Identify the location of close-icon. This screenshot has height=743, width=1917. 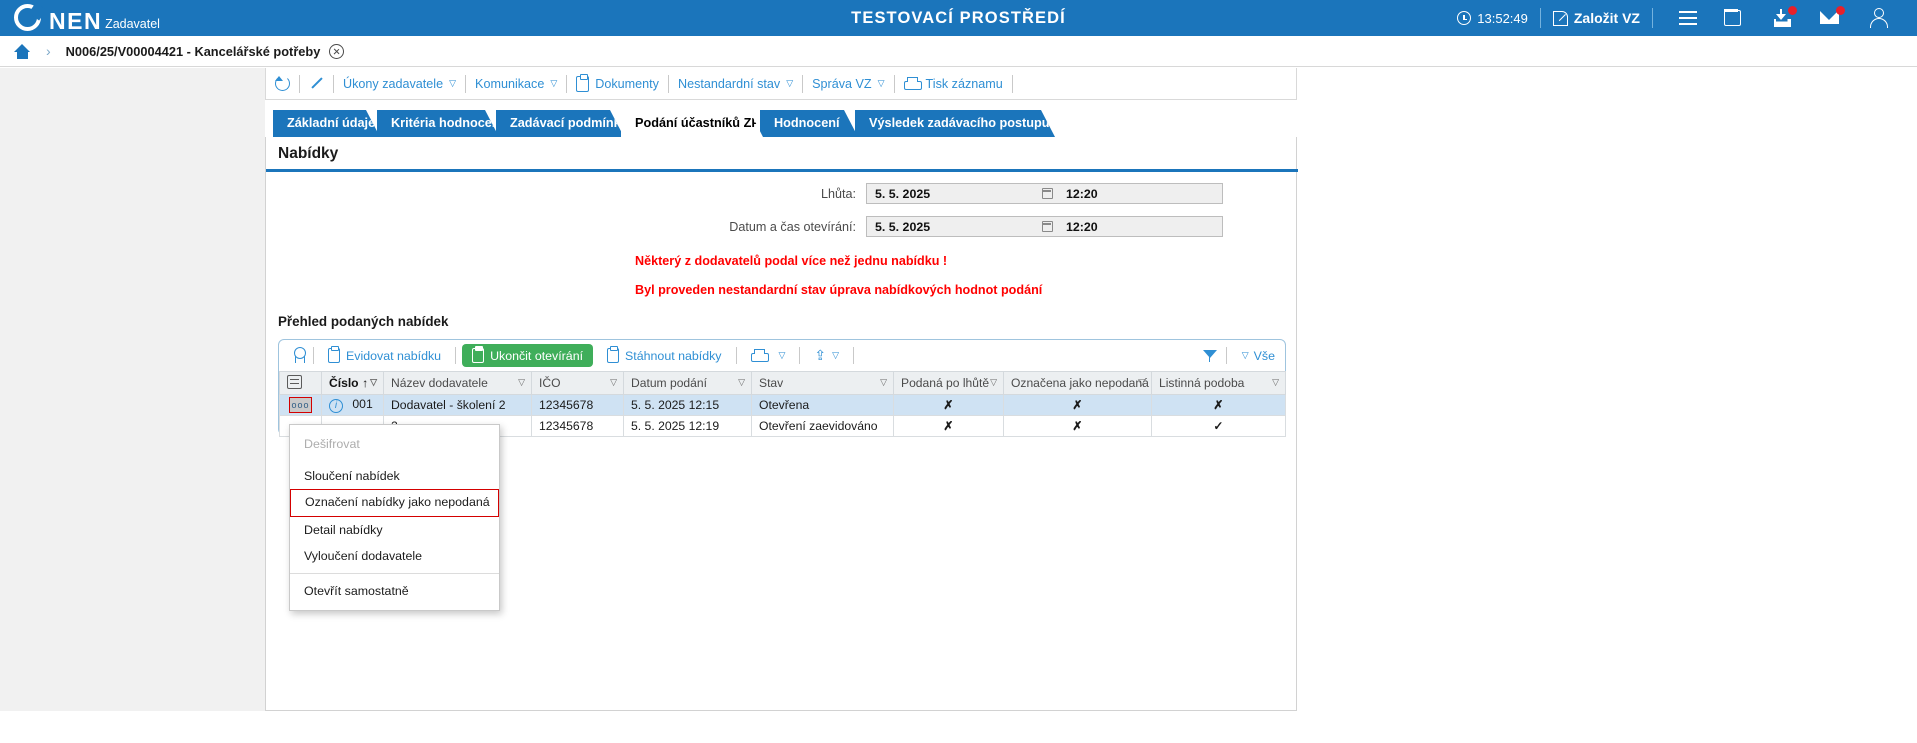
(337, 51).